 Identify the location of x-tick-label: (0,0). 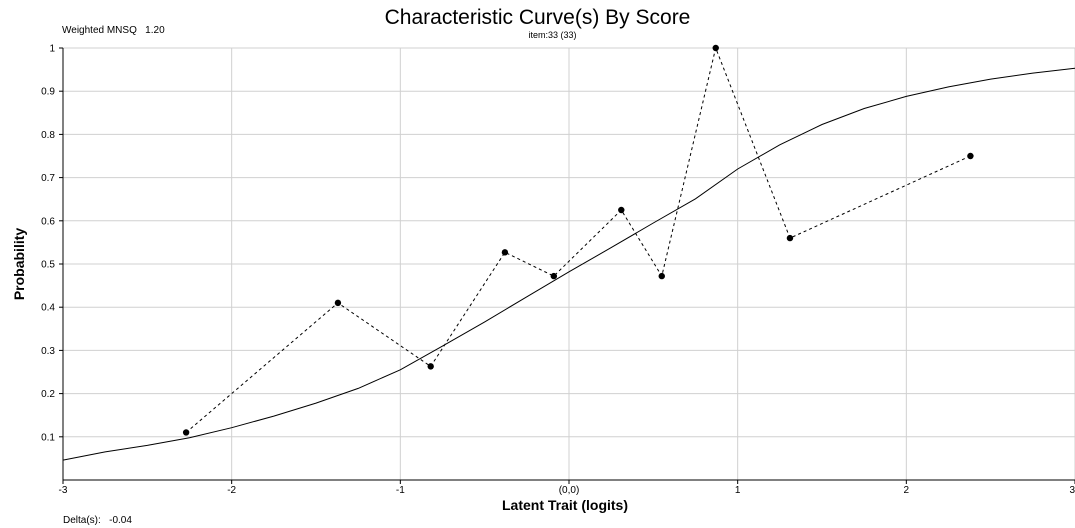
(569, 490).